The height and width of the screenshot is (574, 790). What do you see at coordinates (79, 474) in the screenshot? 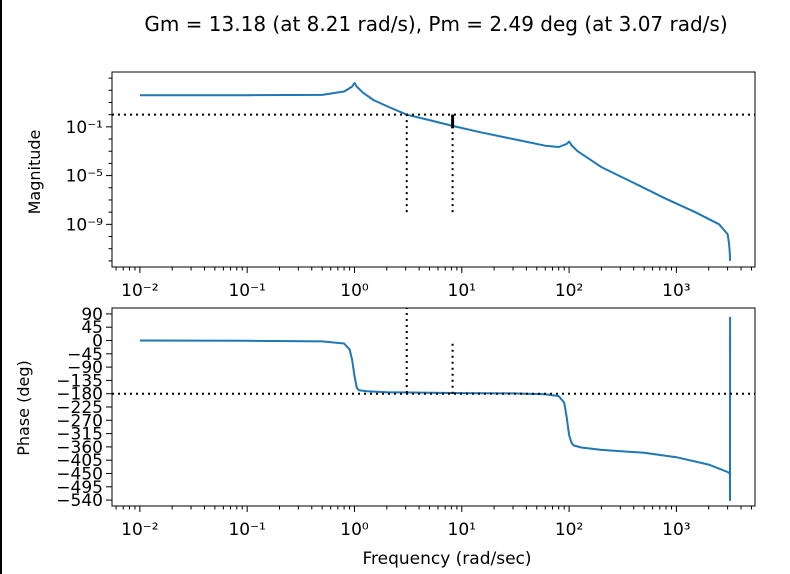
I see `phase-y-tick-label: −450` at bounding box center [79, 474].